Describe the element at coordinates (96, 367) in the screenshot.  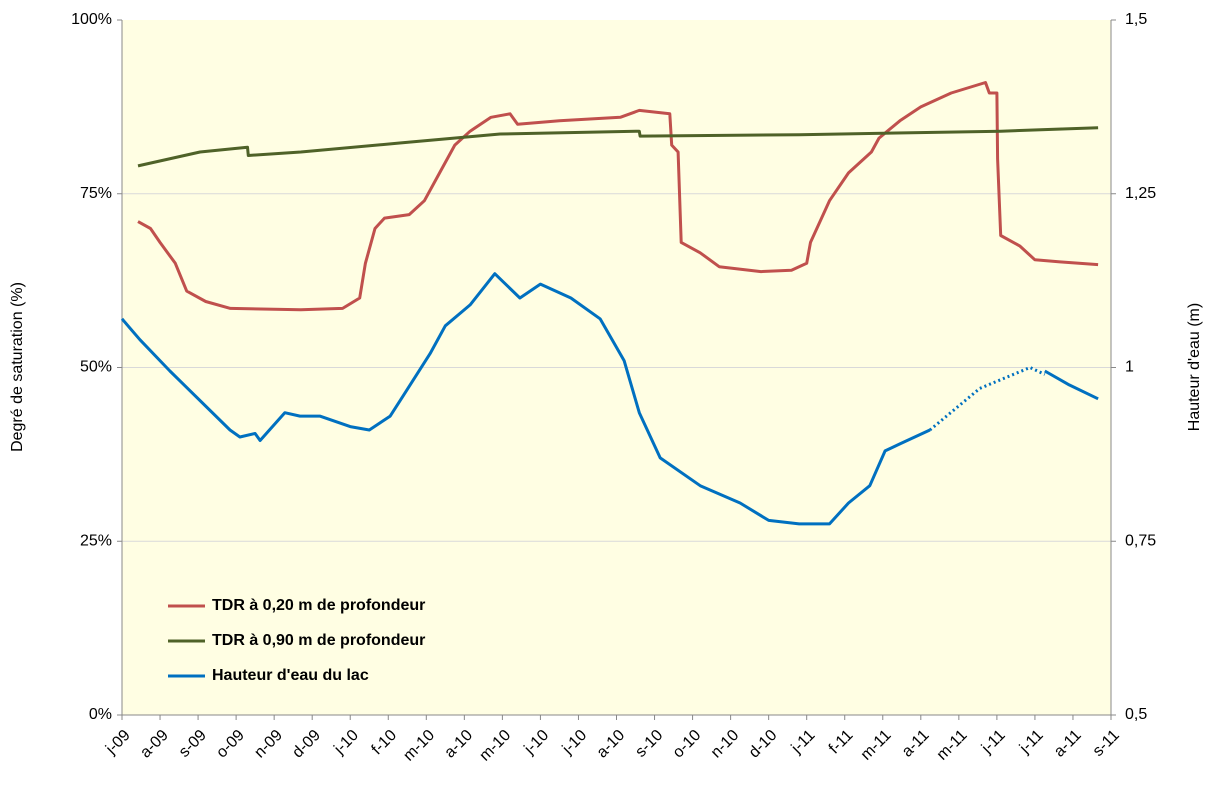
I see `y-tick-label: 50%` at that location.